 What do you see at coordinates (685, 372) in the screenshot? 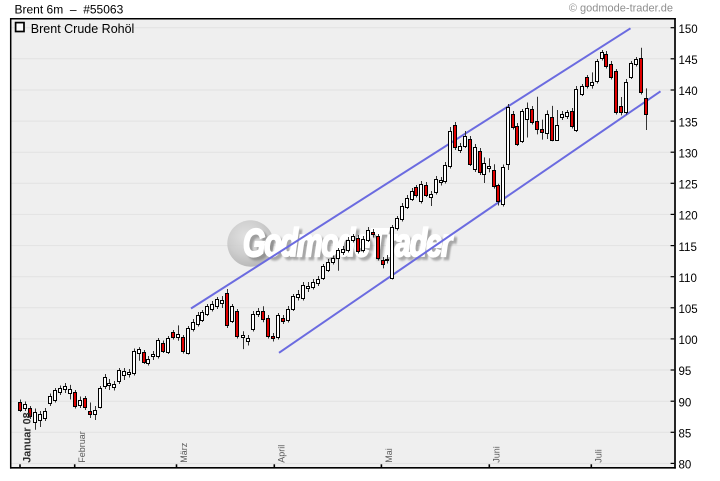
I see `svg-text: 95` at bounding box center [685, 372].